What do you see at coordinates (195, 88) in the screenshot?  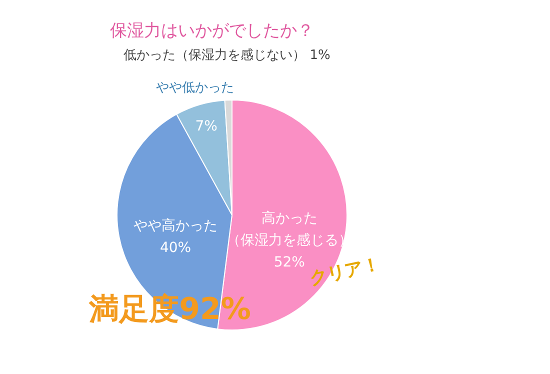 I see `slice-label: やや低かった` at bounding box center [195, 88].